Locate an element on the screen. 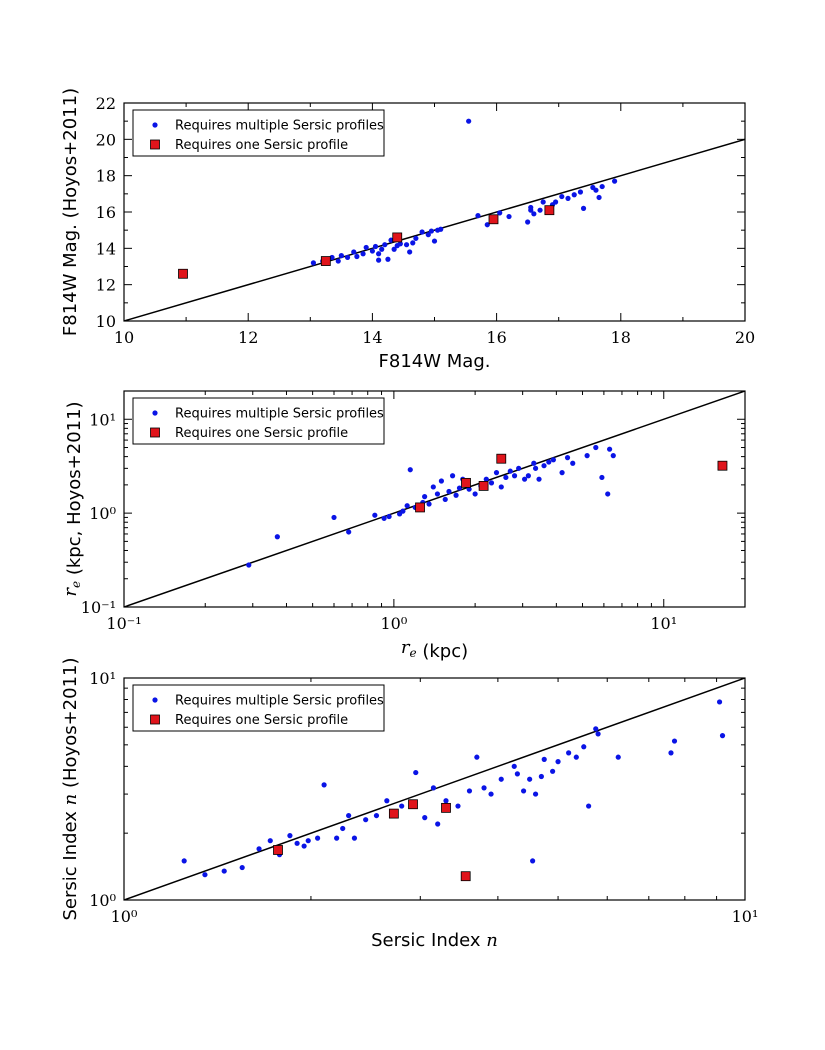  x-axis-label: re (kpc) is located at coordinates (434, 649).